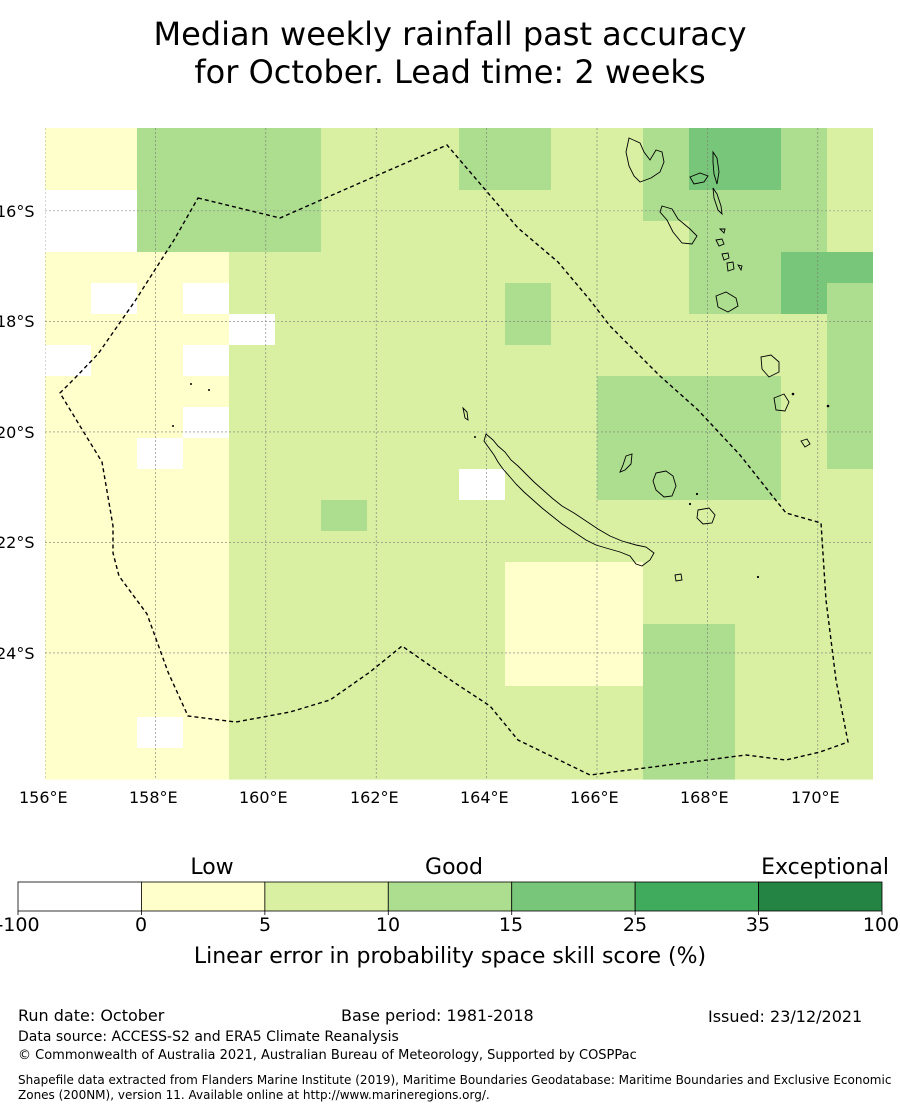 The width and height of the screenshot is (900, 1110). Describe the element at coordinates (374, 797) in the screenshot. I see `x-tick-label: 162°E` at that location.